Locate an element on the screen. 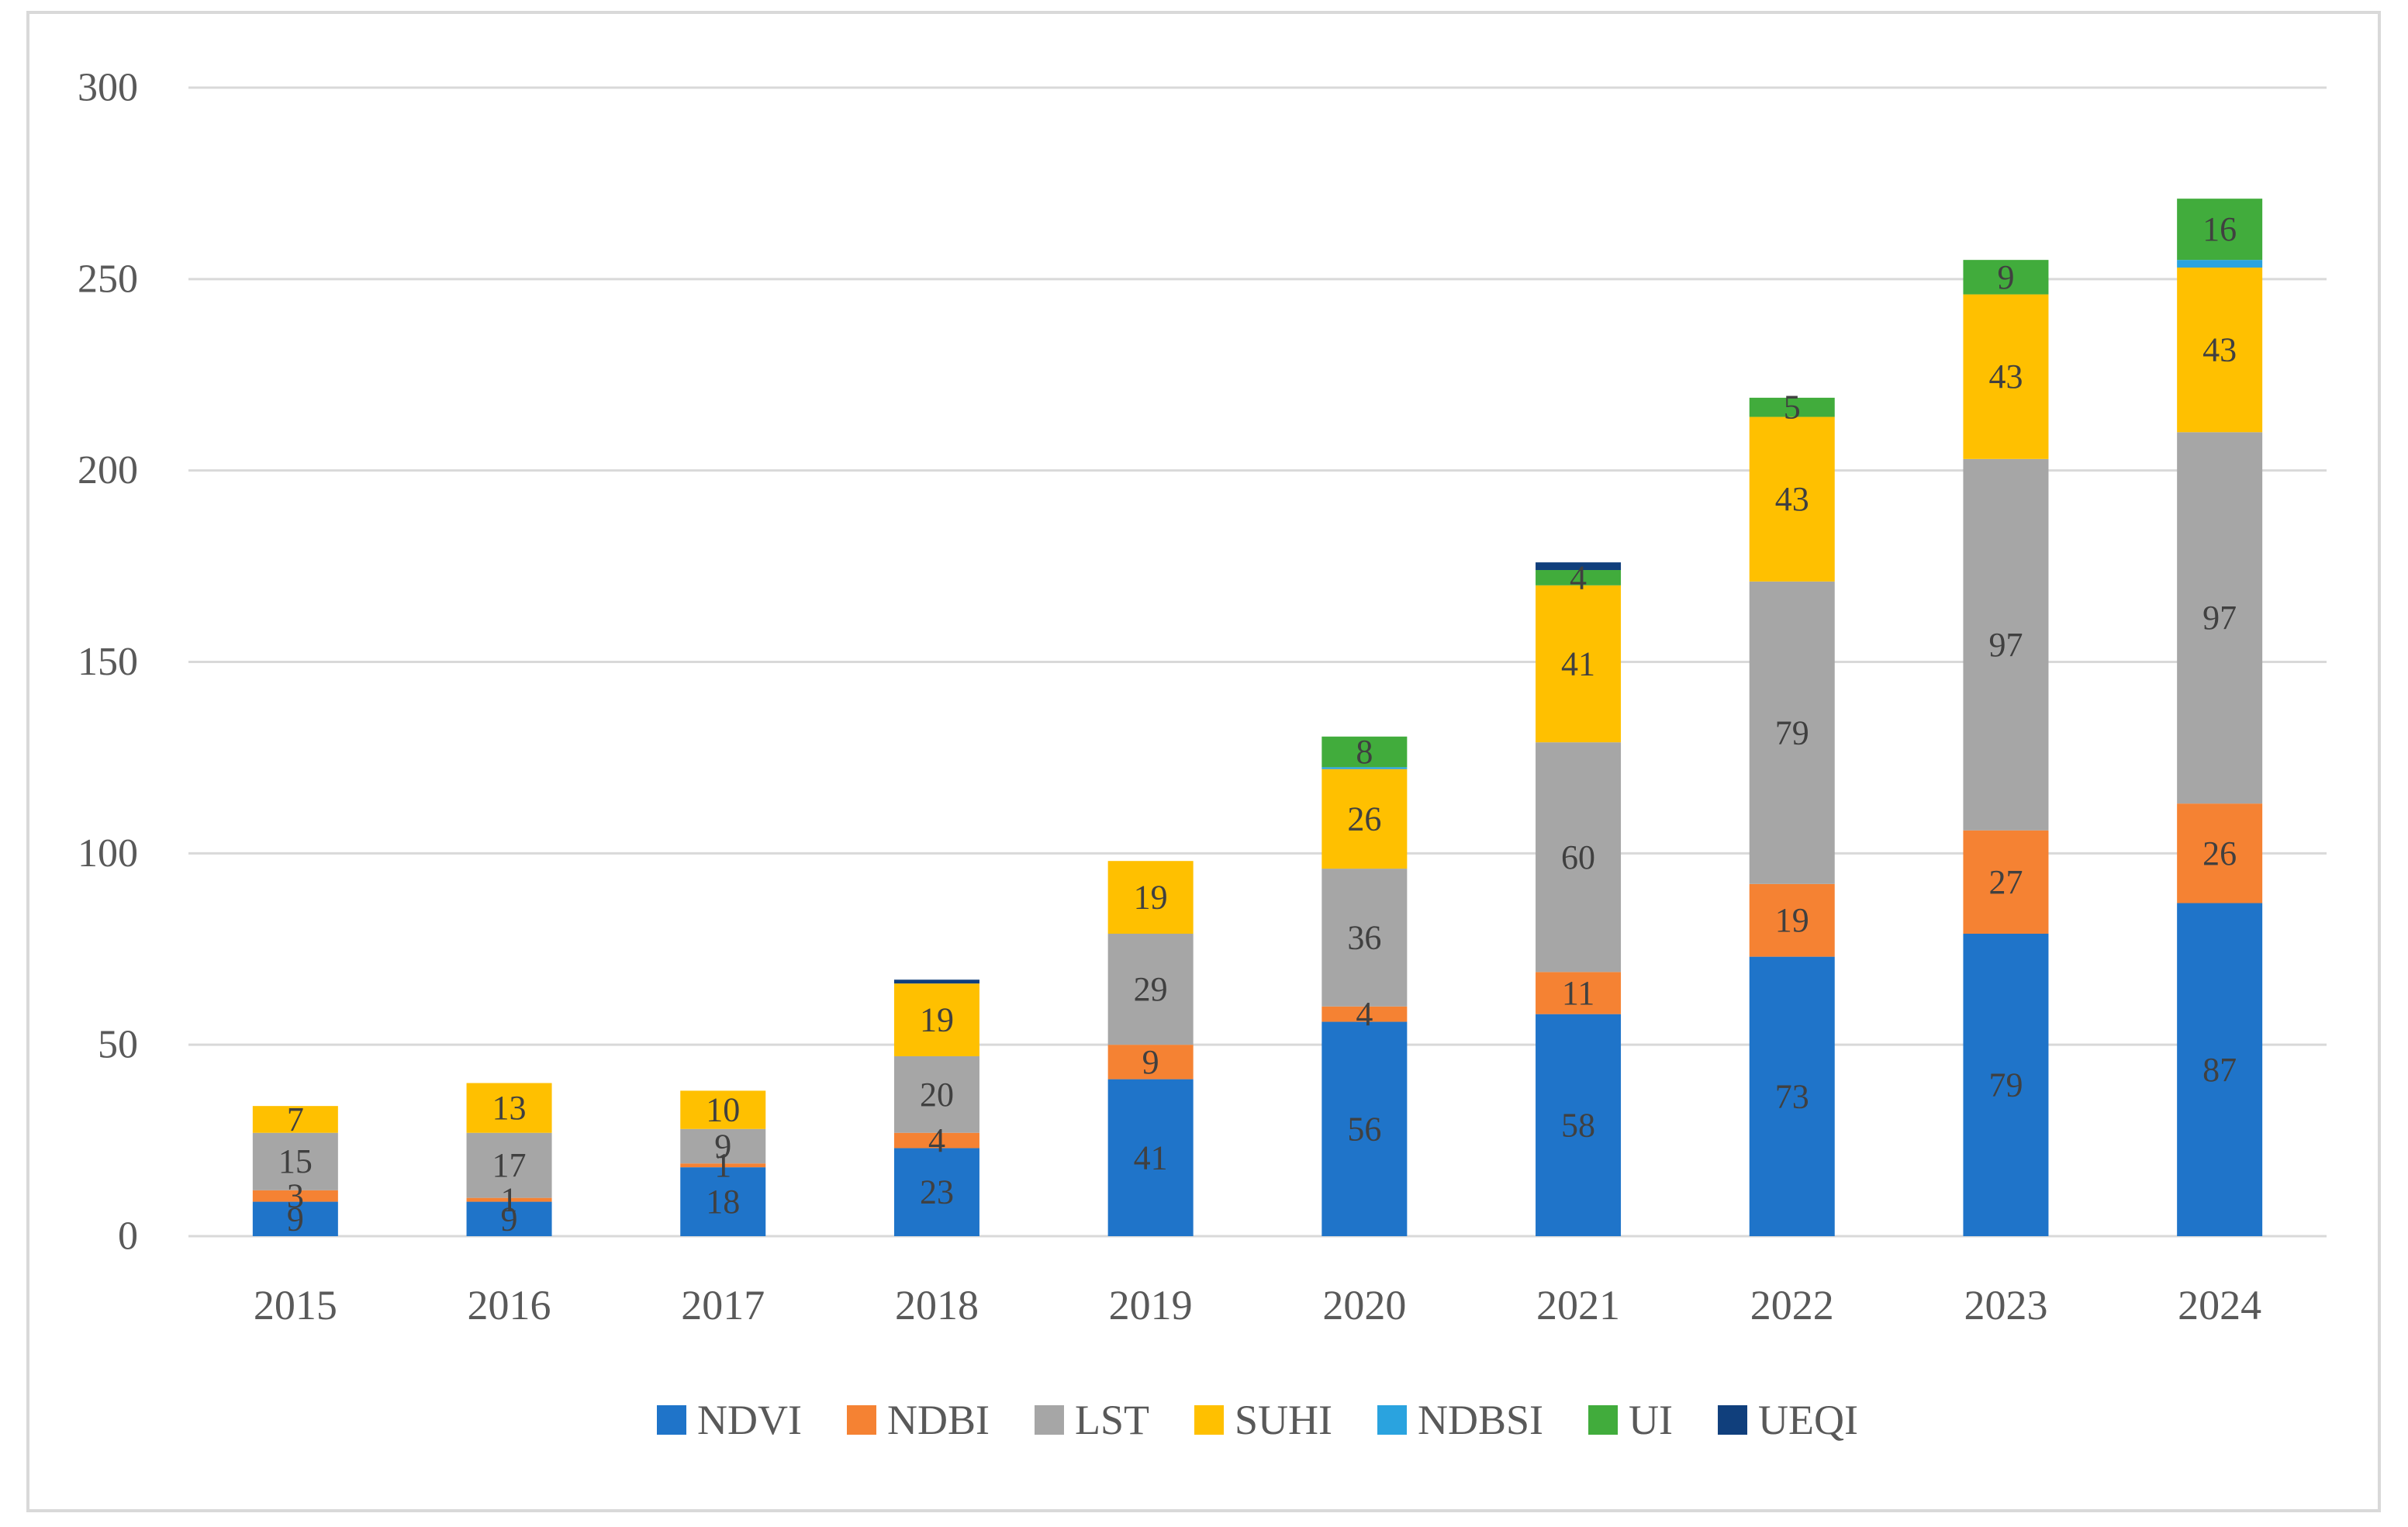 The height and width of the screenshot is (1527, 2408). data-label-ndbi-2022: 19 is located at coordinates (1792, 920).